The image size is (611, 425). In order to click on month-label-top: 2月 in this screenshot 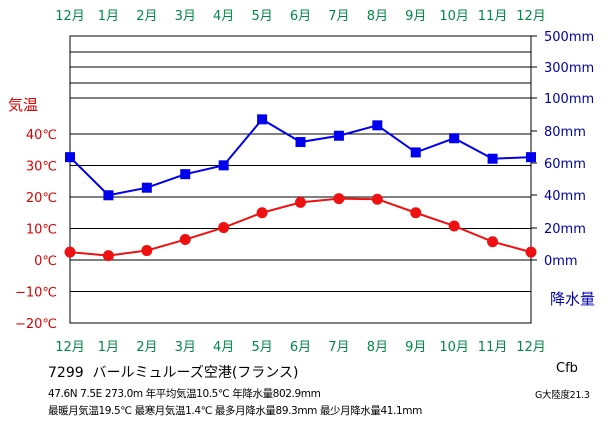, I will do `click(146, 16)`.